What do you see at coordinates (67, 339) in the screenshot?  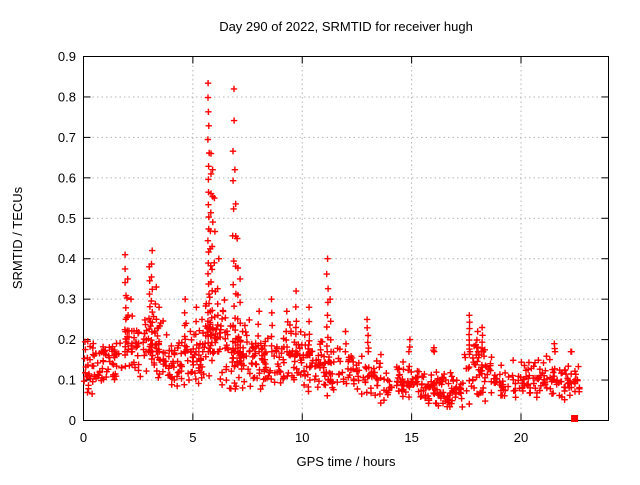 I see `y-tick-label: 0.2` at bounding box center [67, 339].